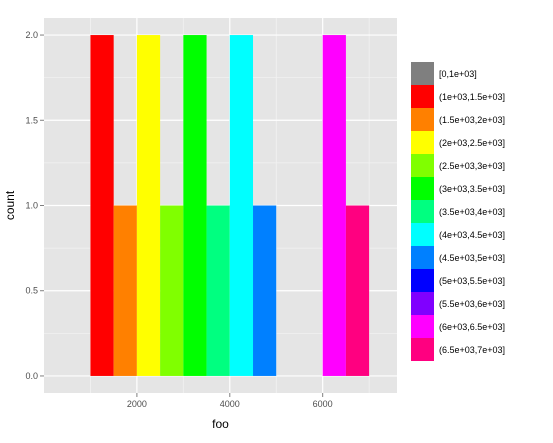  What do you see at coordinates (472, 304) in the screenshot?
I see `legend-label: (5.5e+03,6e+03]` at bounding box center [472, 304].